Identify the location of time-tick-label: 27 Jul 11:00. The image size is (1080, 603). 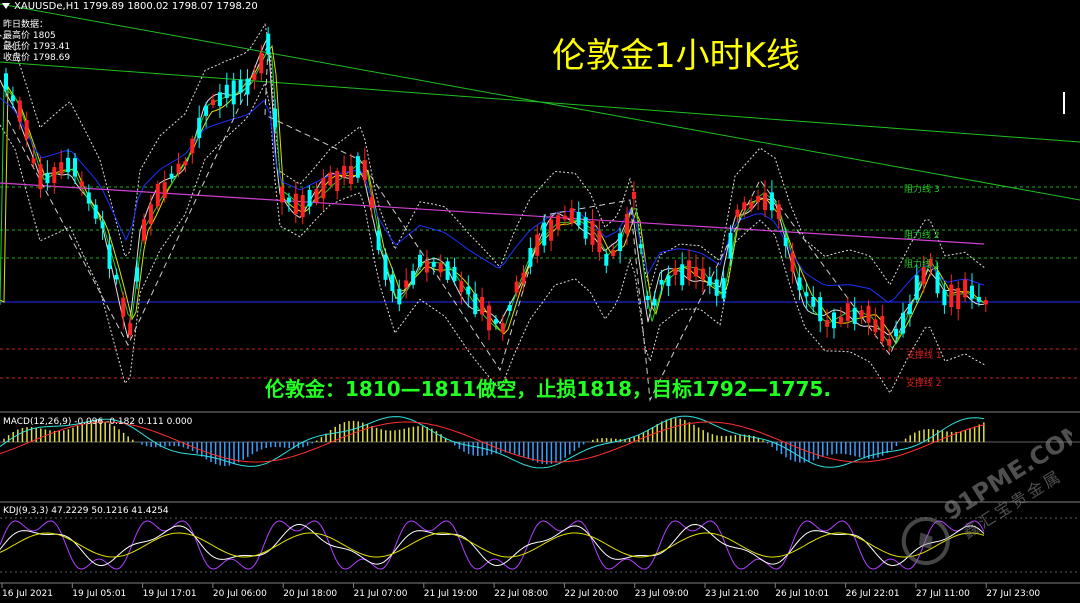
(942, 594).